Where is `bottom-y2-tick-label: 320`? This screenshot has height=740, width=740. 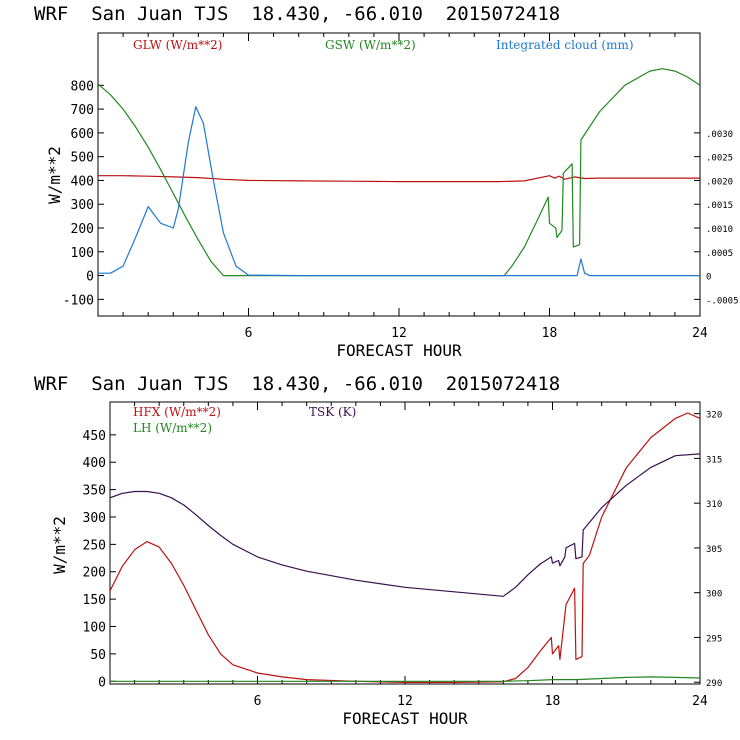 bottom-y2-tick-label: 320 is located at coordinates (714, 416).